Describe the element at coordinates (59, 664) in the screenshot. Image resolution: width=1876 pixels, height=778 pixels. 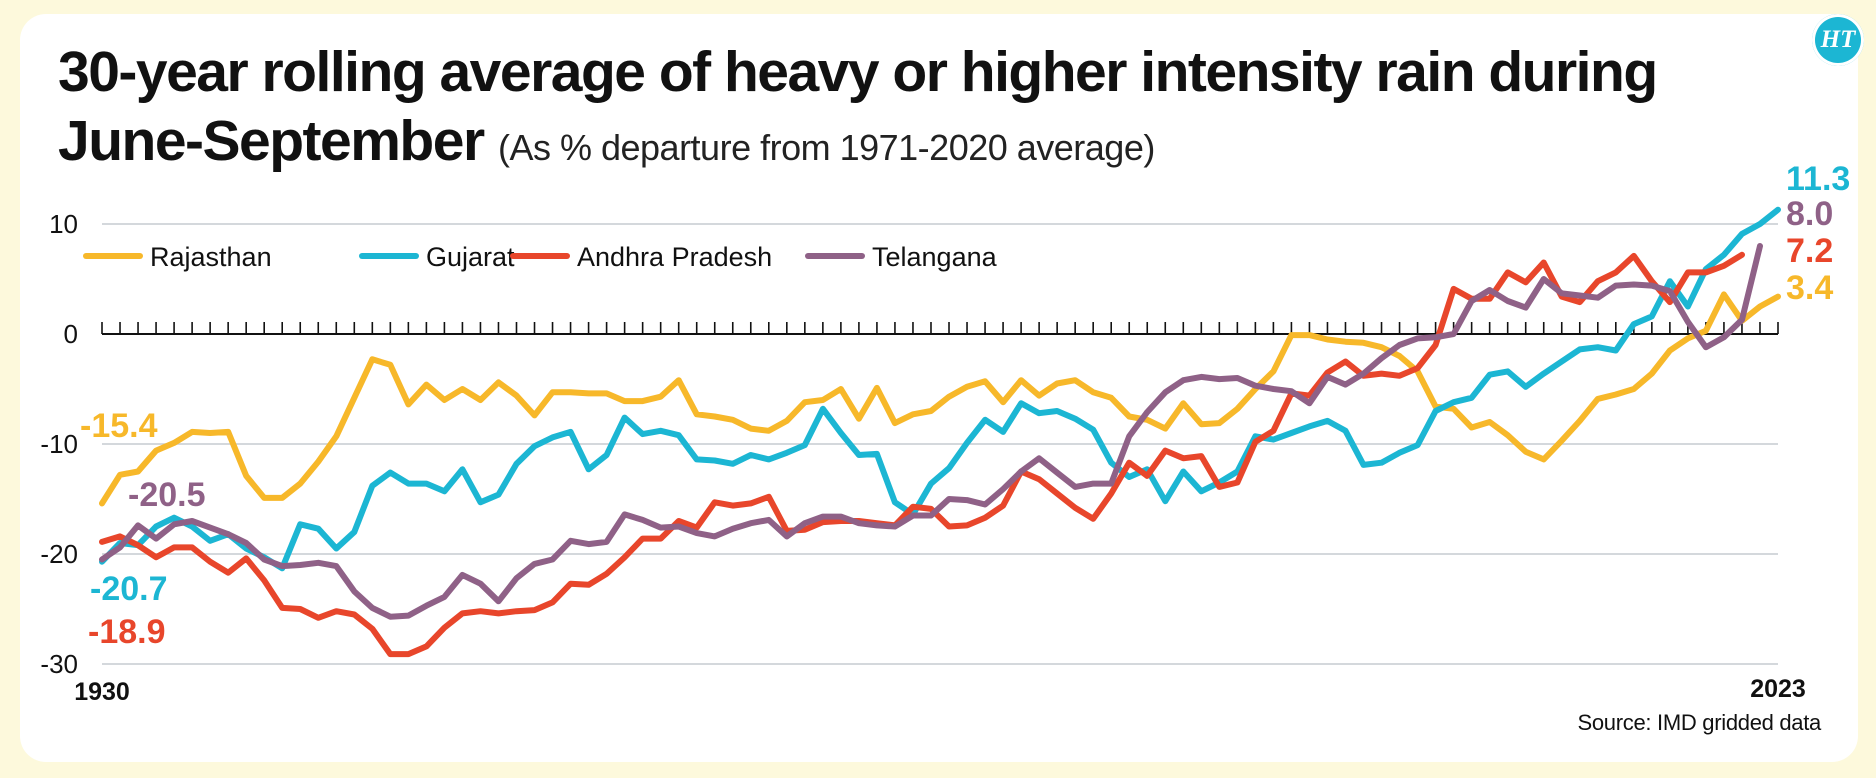
I see `y-tick-label: -30` at that location.